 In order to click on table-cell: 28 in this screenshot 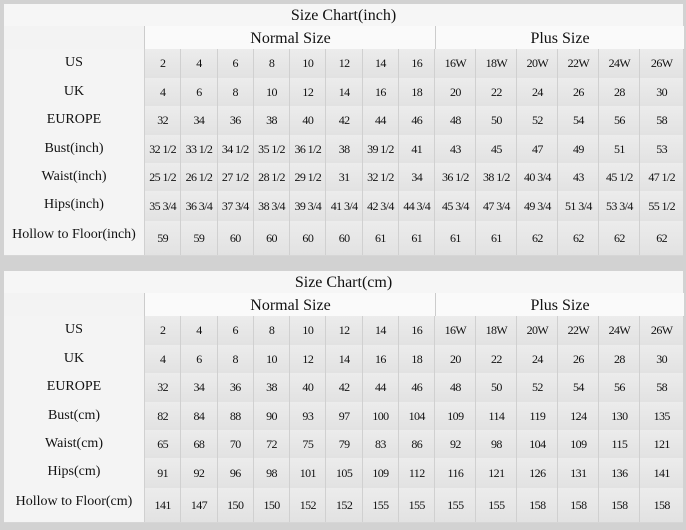, I will do `click(619, 92)`.